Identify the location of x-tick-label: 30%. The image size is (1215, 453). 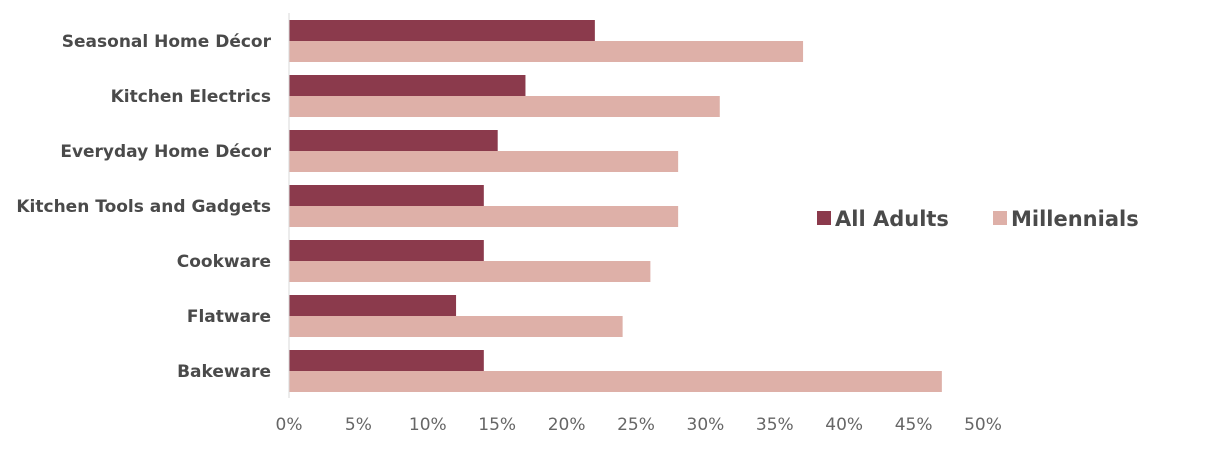
(706, 425).